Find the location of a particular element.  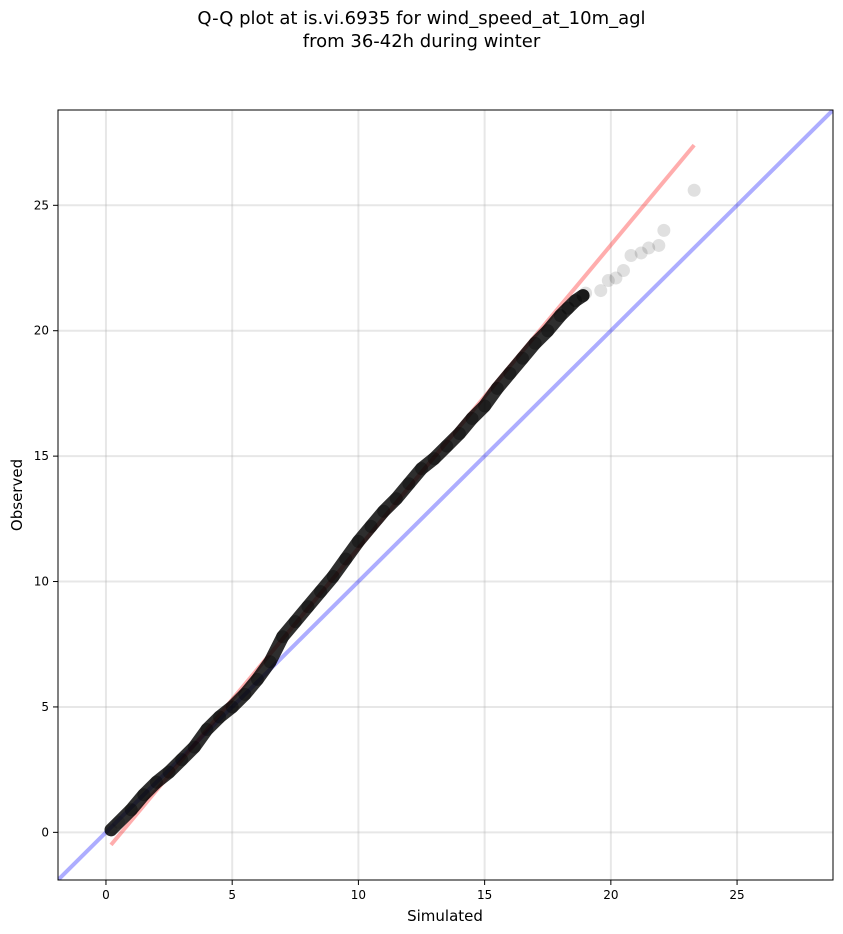

chart-title-line-2: from 36-42h during winter is located at coordinates (421, 41).